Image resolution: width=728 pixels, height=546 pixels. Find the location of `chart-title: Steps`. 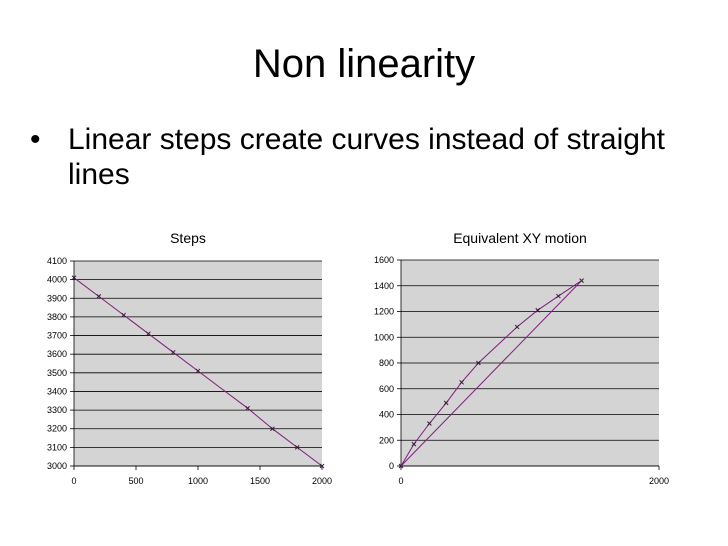

chart-title: Steps is located at coordinates (188, 238).